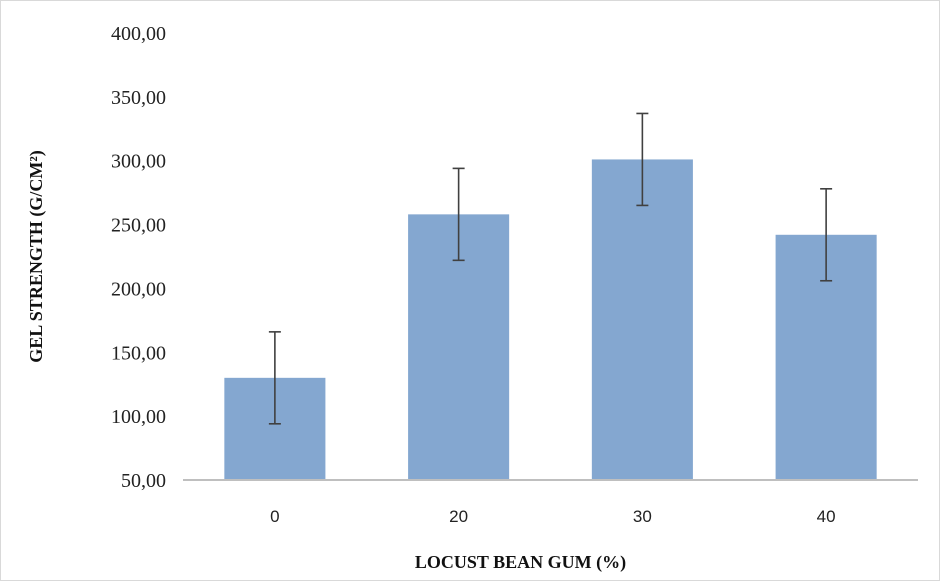  I want to click on y-tick-label: 150,00, so click(138, 353).